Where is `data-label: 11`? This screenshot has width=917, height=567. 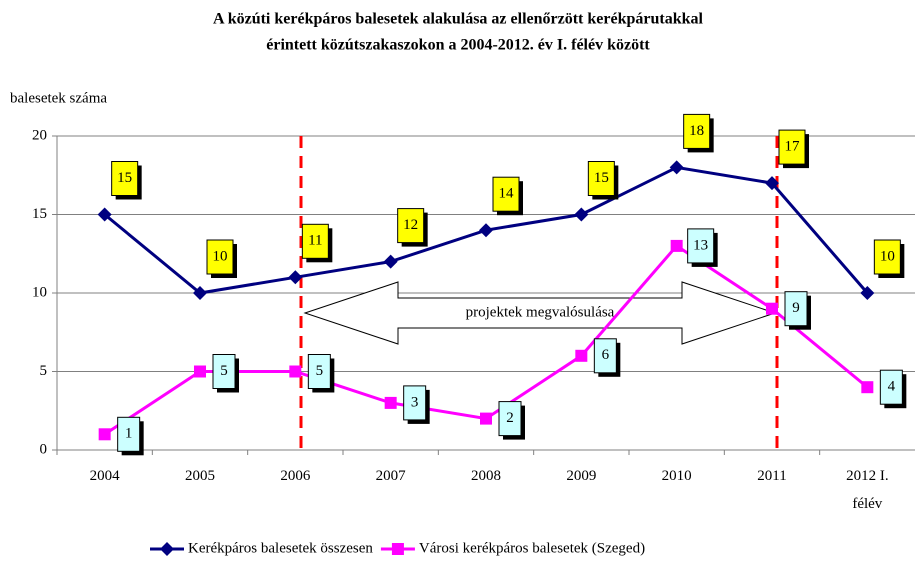 data-label: 11 is located at coordinates (315, 241).